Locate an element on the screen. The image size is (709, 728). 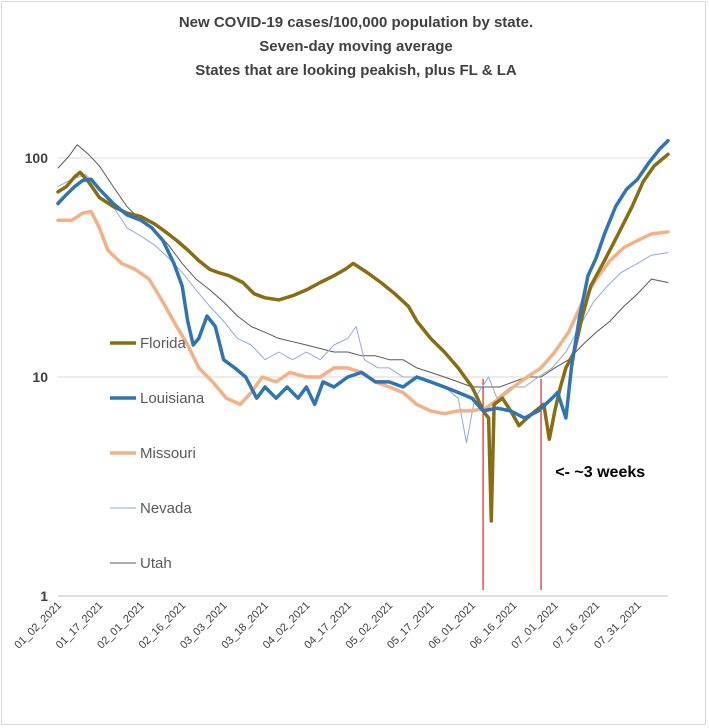
annotation-label: <- ~3 weeks is located at coordinates (600, 472).